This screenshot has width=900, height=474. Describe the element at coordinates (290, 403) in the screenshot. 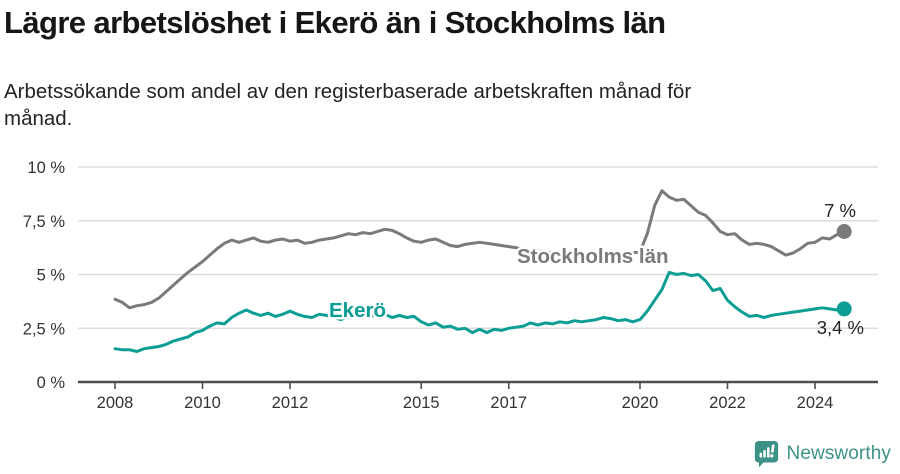

I see `x-tick-label: 2012` at that location.